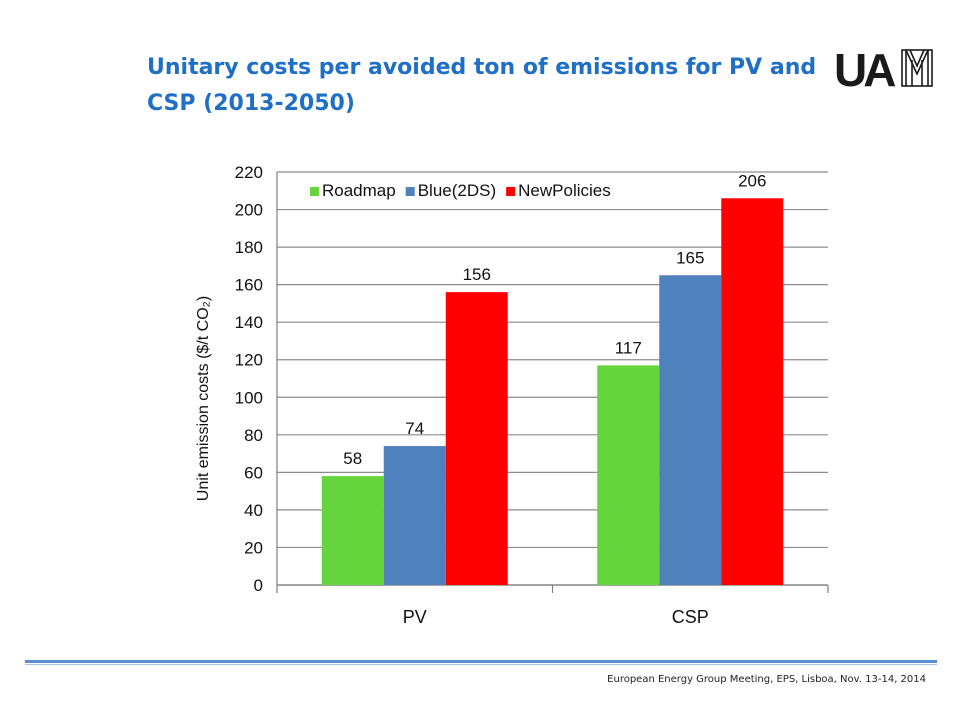 This screenshot has height=720, width=960. Describe the element at coordinates (628, 347) in the screenshot. I see `bar-data-label: 117` at that location.